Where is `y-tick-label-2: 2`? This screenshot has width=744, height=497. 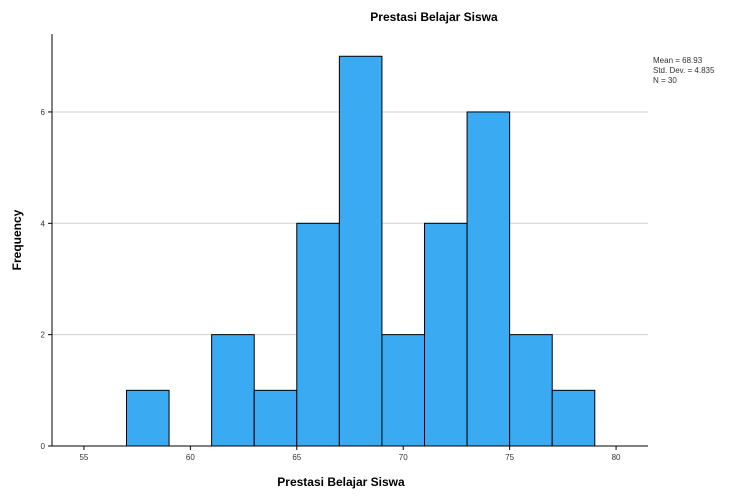 y-tick-label-2: 2 is located at coordinates (43, 335).